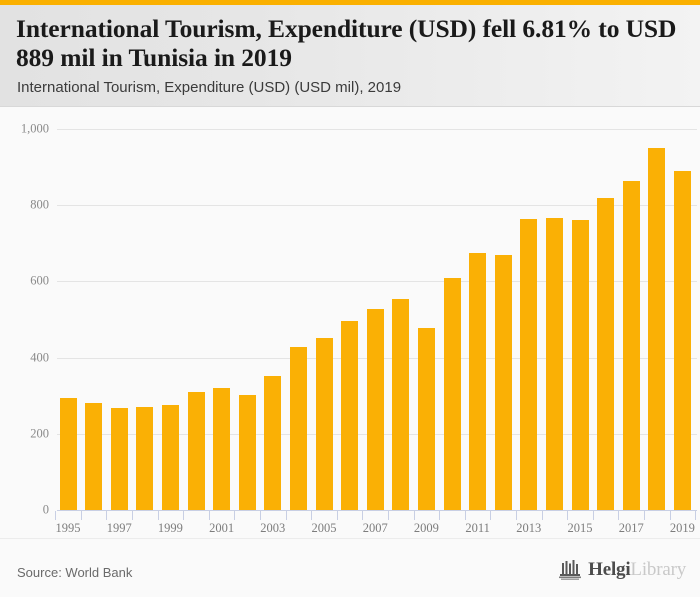 The width and height of the screenshot is (700, 597). I want to click on x-axis-tick-label: 2003, so click(273, 528).